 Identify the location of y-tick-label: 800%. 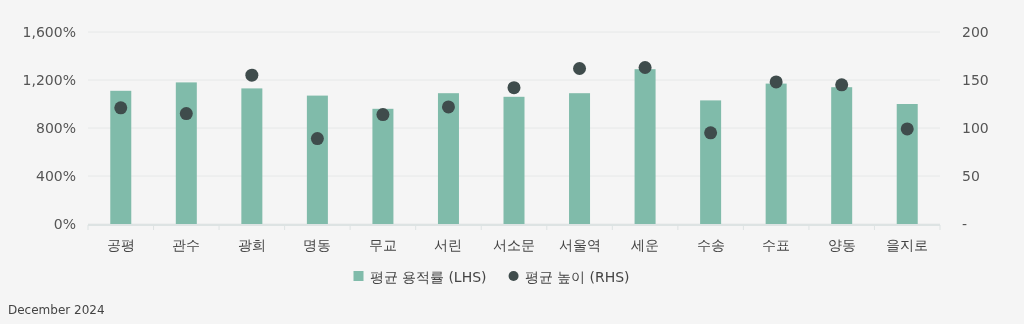
(55, 128).